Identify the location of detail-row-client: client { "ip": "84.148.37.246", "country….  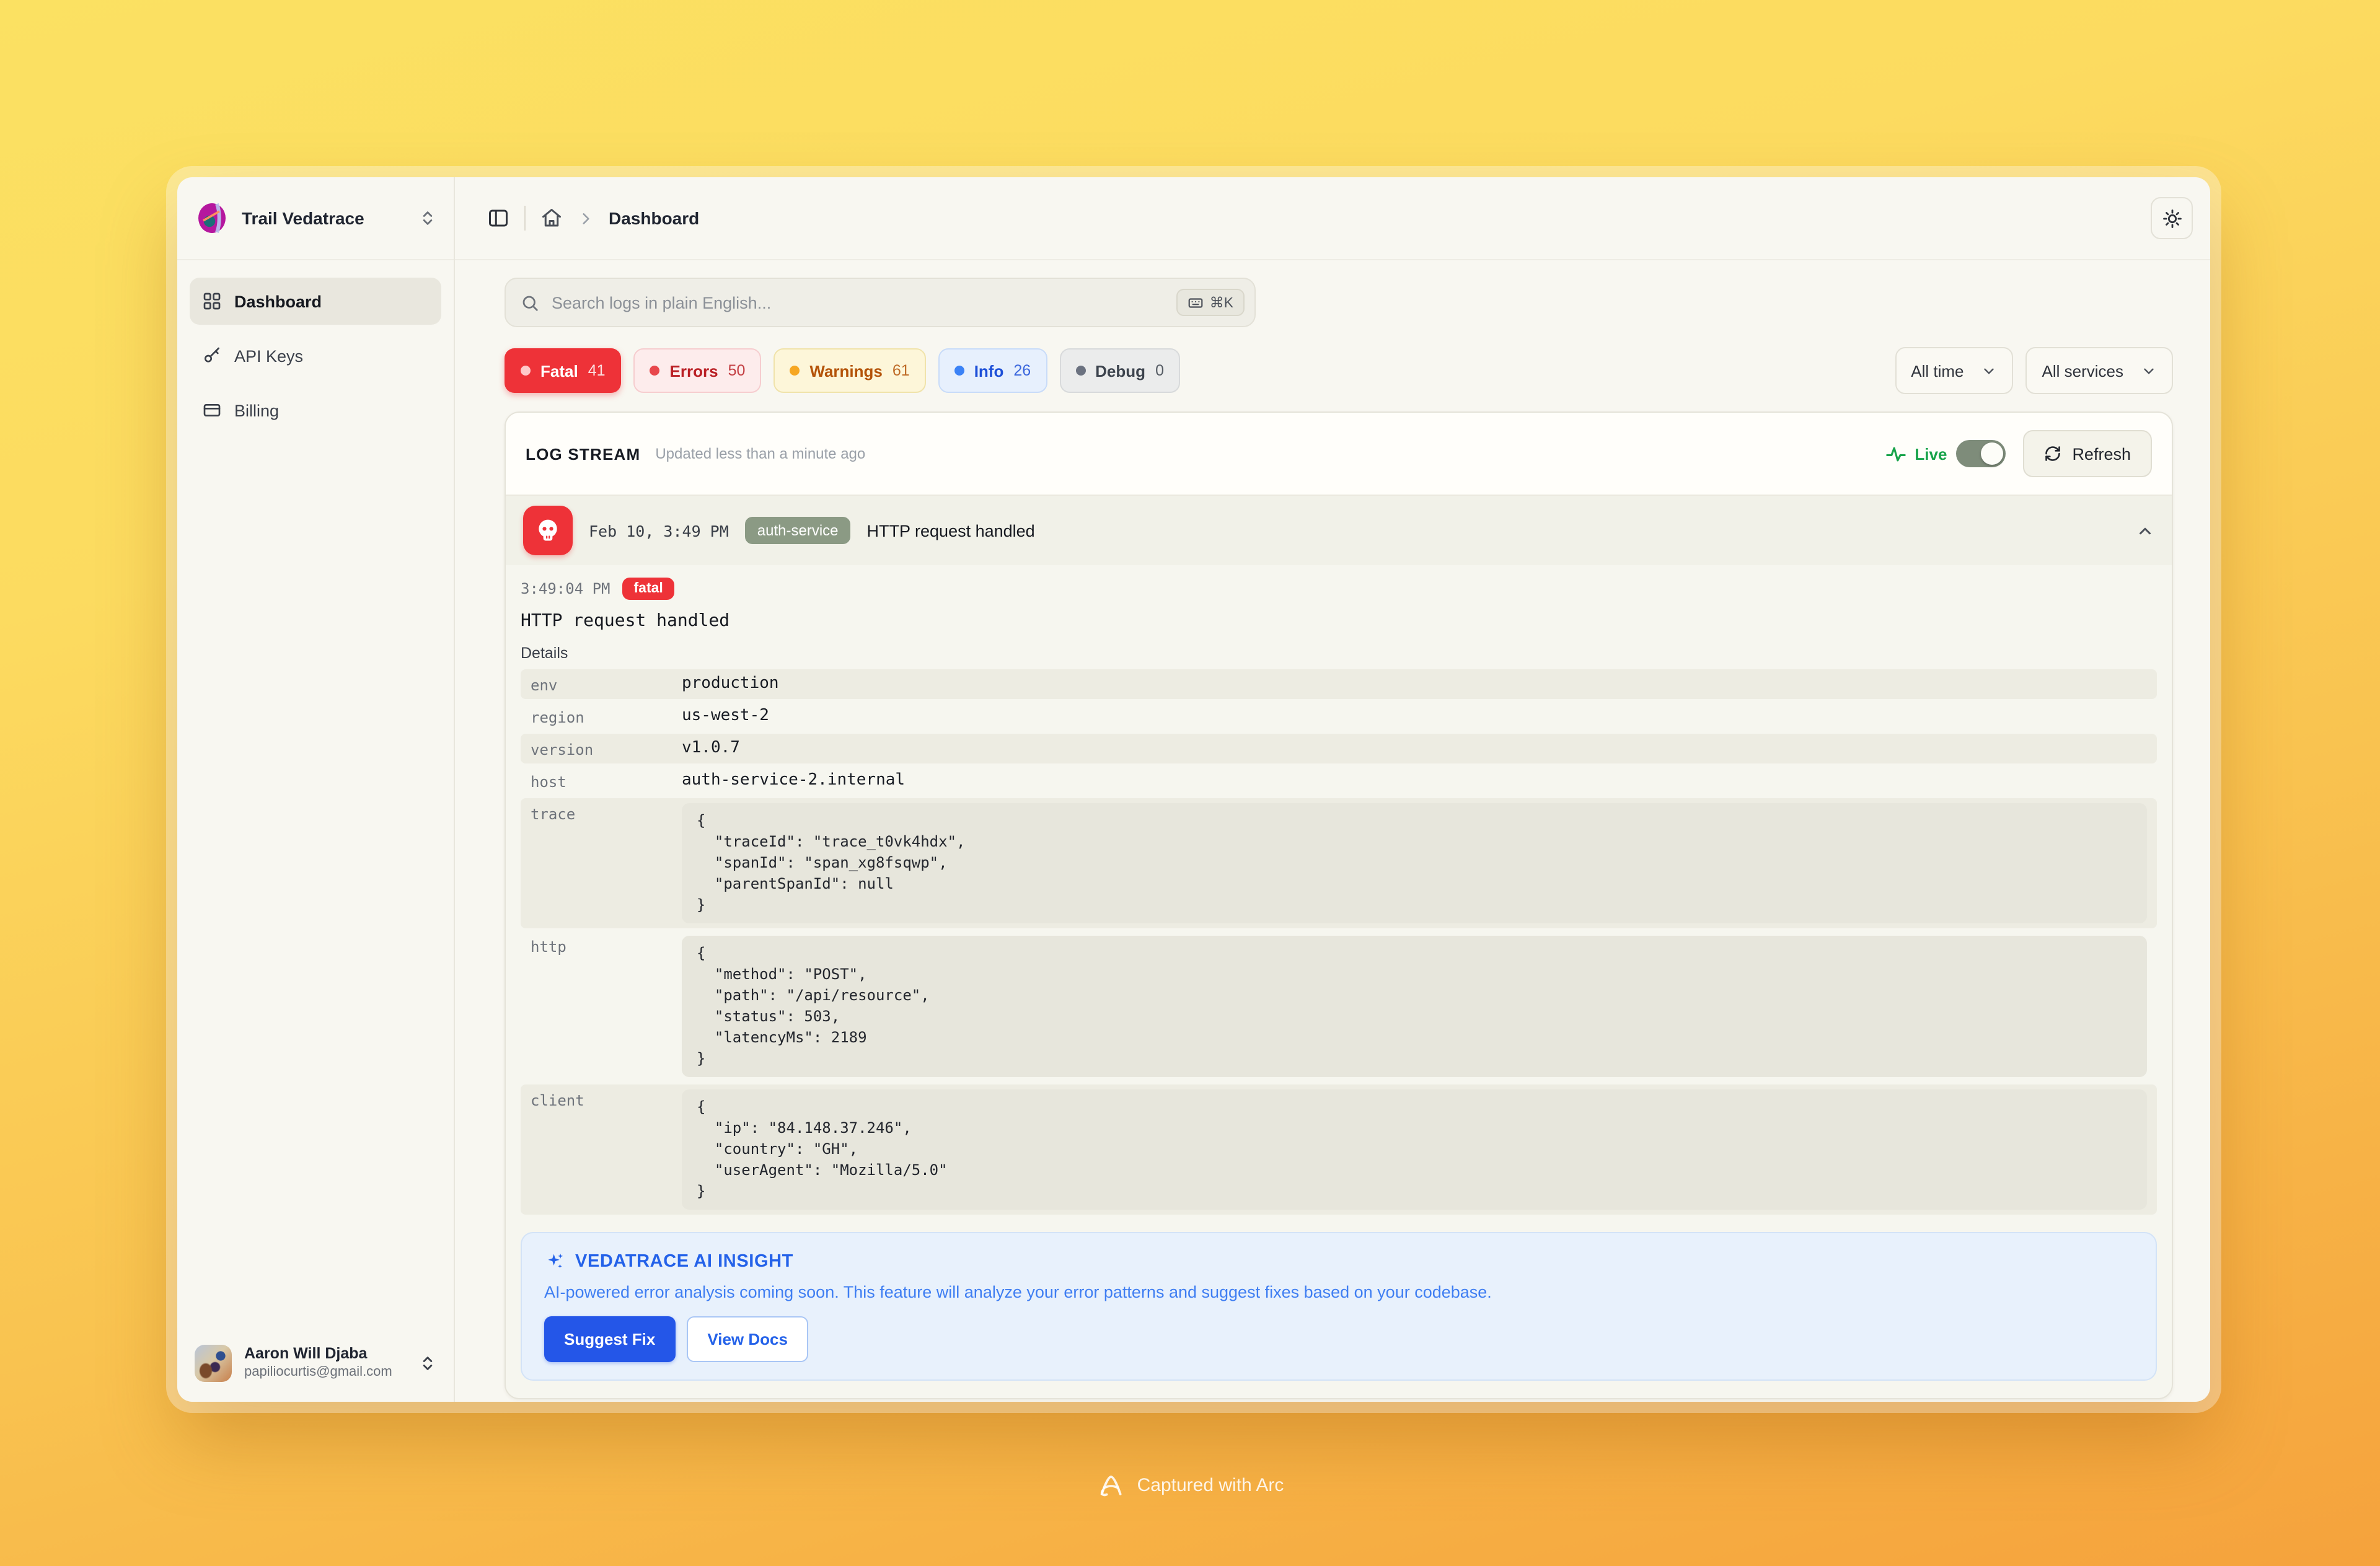
(1339, 1149).